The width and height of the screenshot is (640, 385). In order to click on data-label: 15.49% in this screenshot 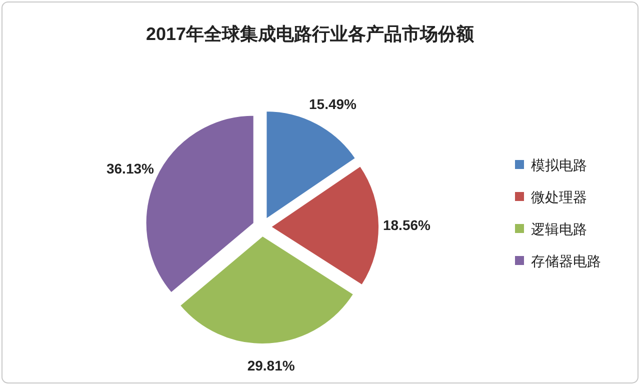, I will do `click(333, 104)`.